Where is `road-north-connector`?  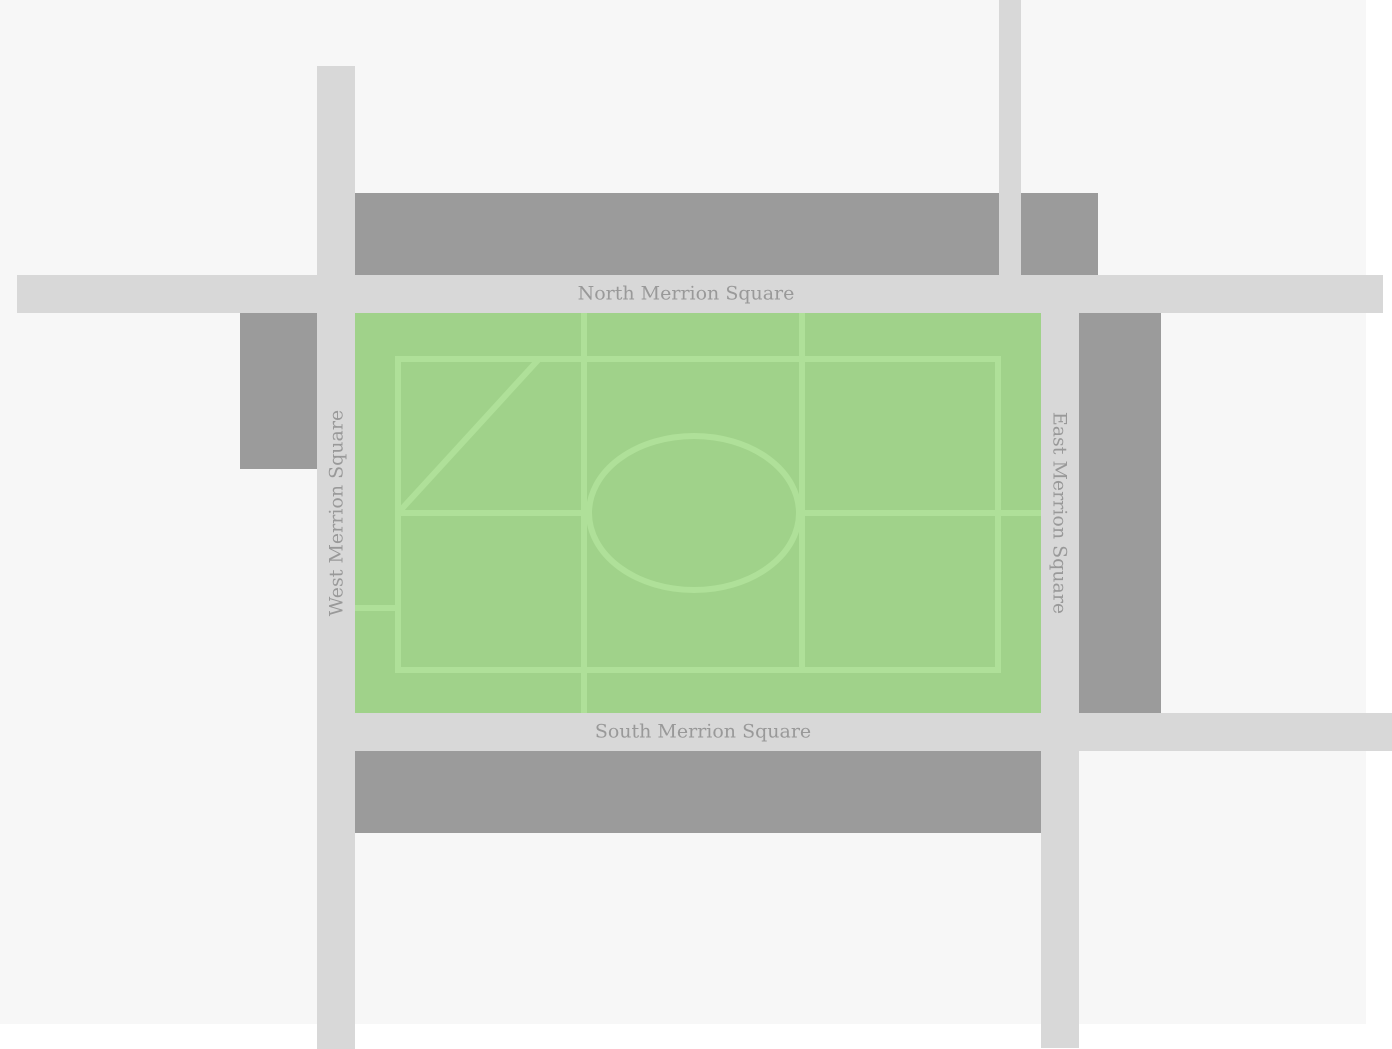
road-north-connector is located at coordinates (1010, 137).